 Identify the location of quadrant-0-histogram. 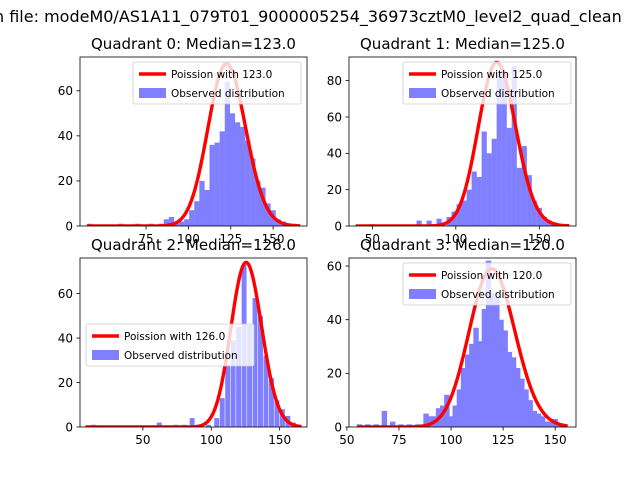
(192, 153).